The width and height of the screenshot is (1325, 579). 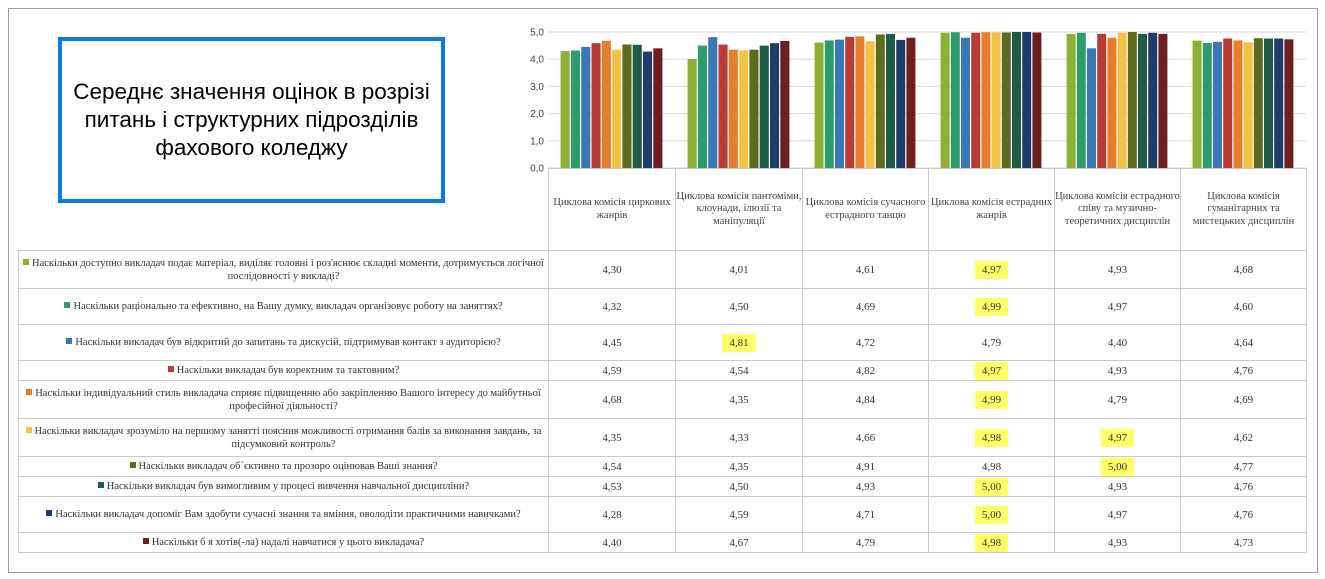 I want to click on category-header: Циклова комісія естрадних жанрів, so click(x=991, y=209).